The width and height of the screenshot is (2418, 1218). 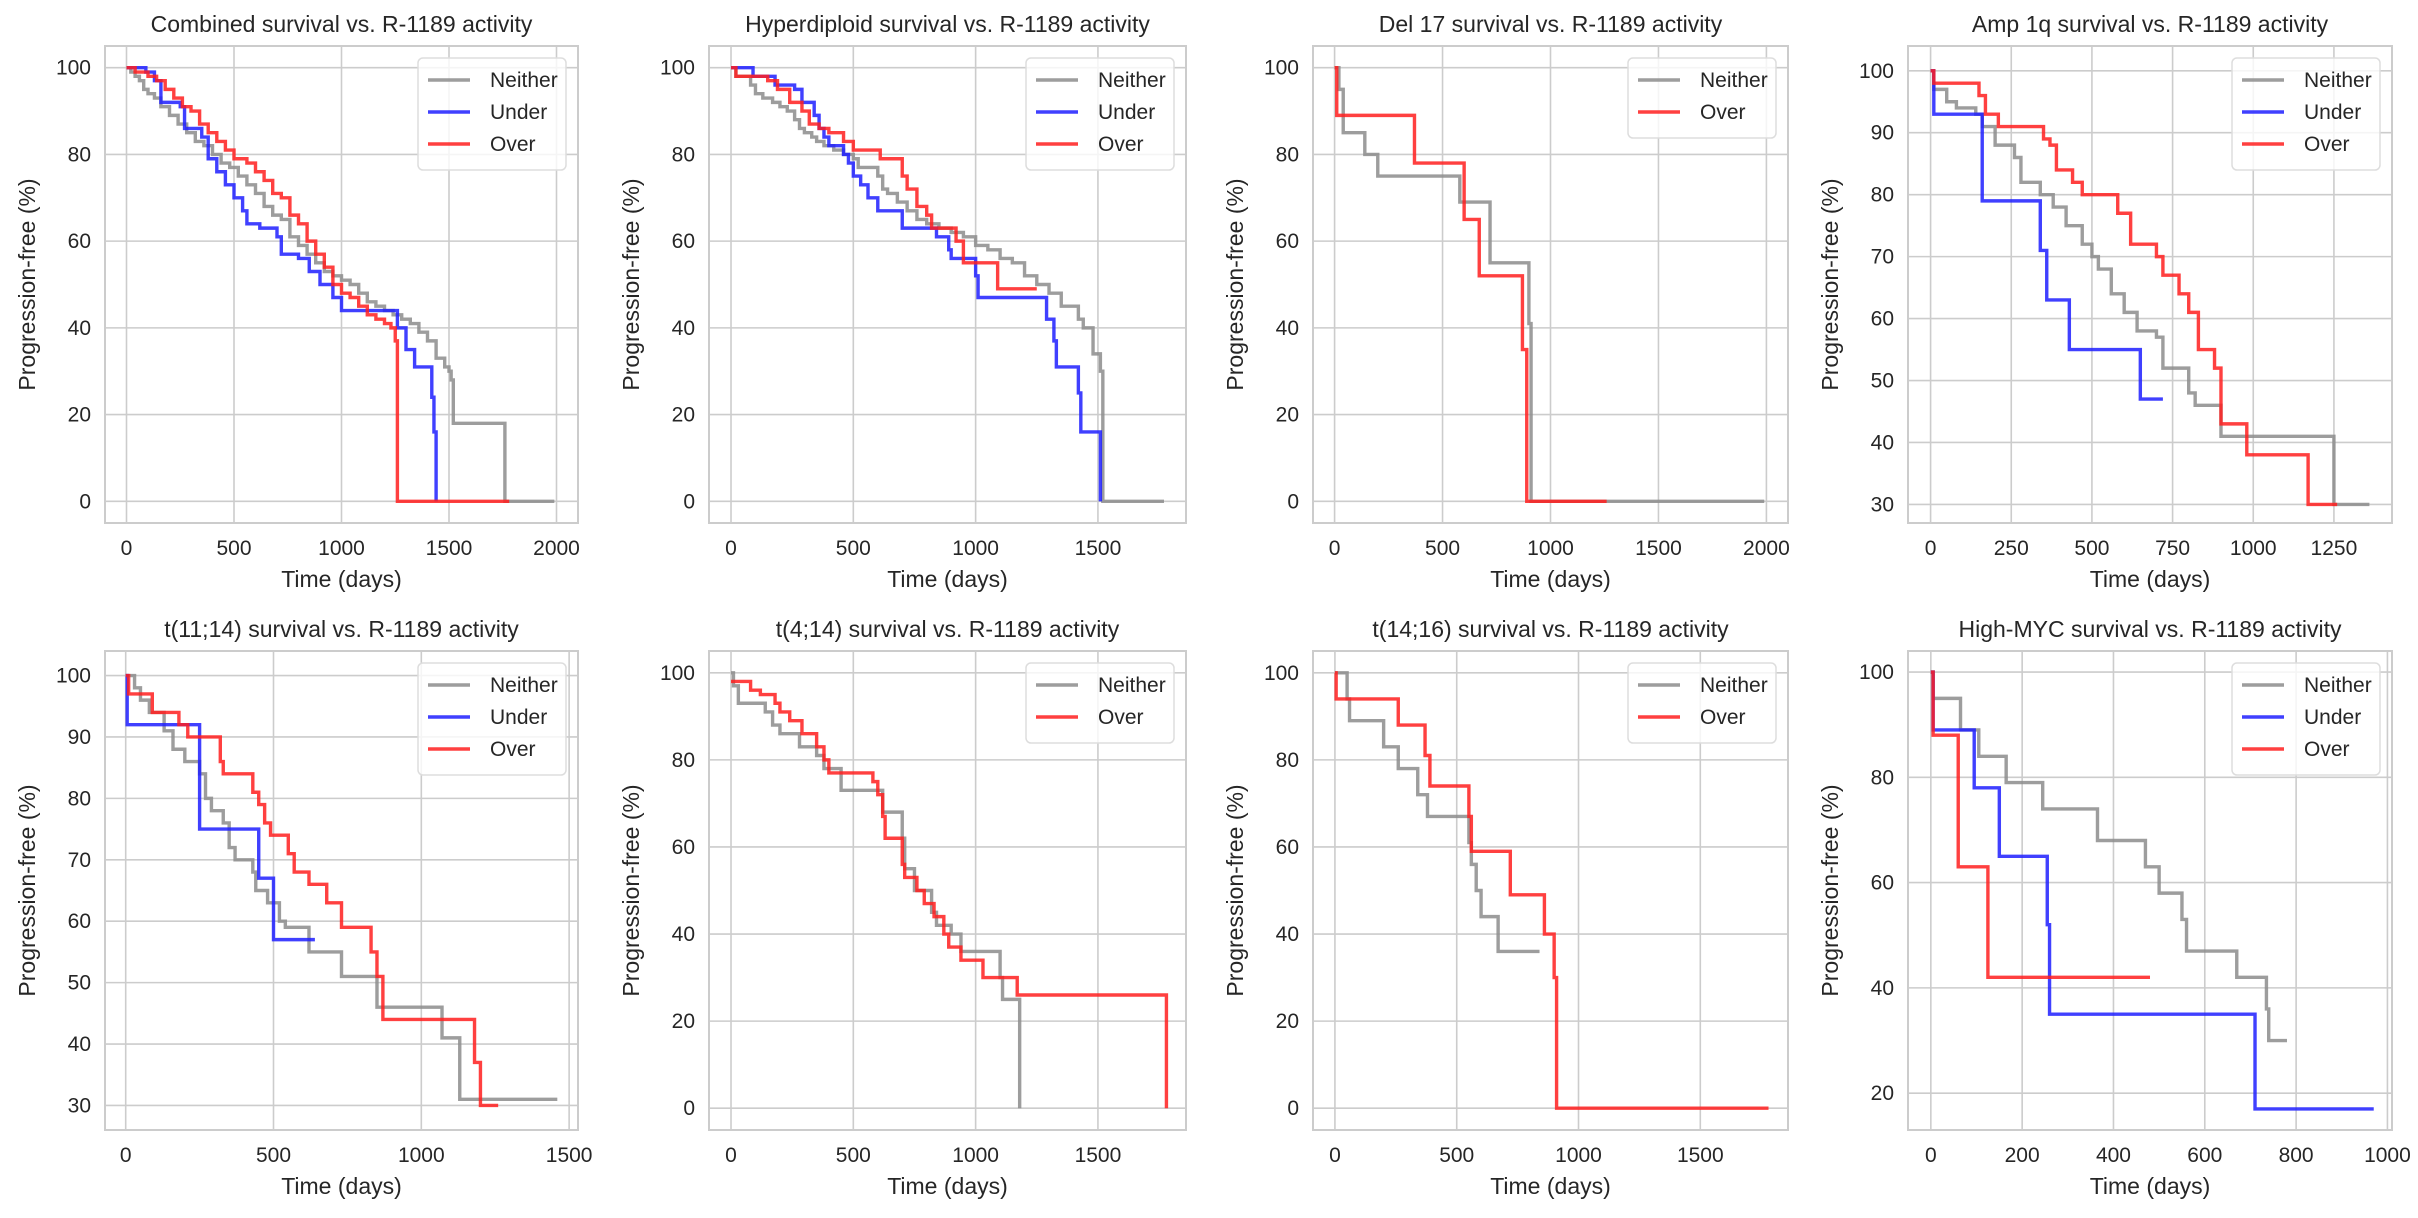 I want to click on series-line-neither, so click(x=1549, y=284).